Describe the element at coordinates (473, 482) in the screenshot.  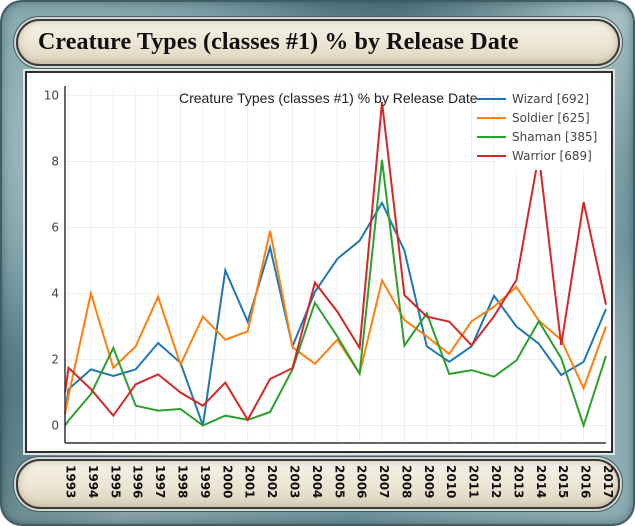
I see `x-tick-label: 2011` at that location.